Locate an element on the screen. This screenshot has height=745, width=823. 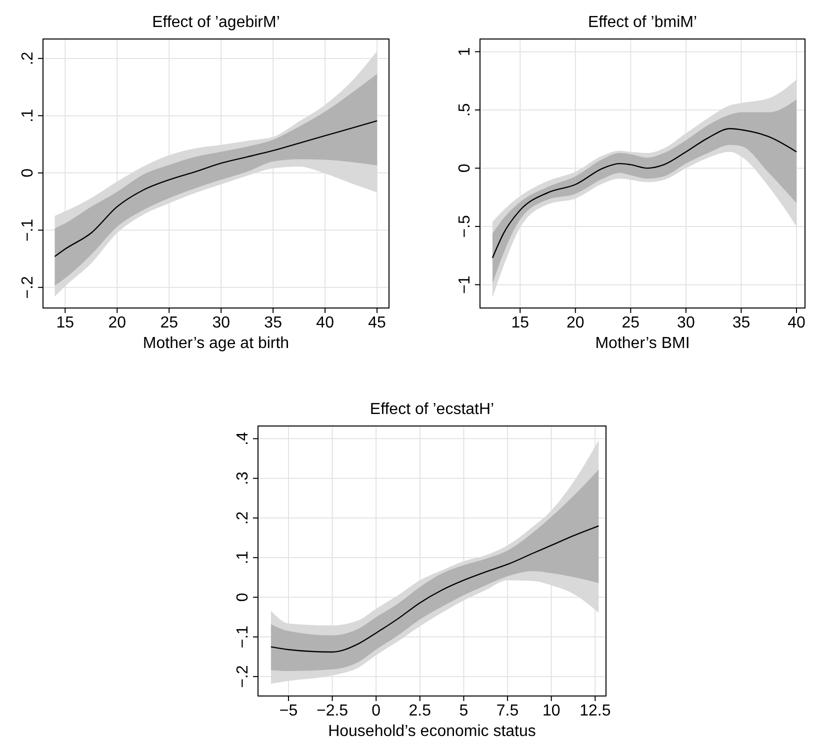
x-axis-title: Mother’s age at birth is located at coordinates (216, 343).